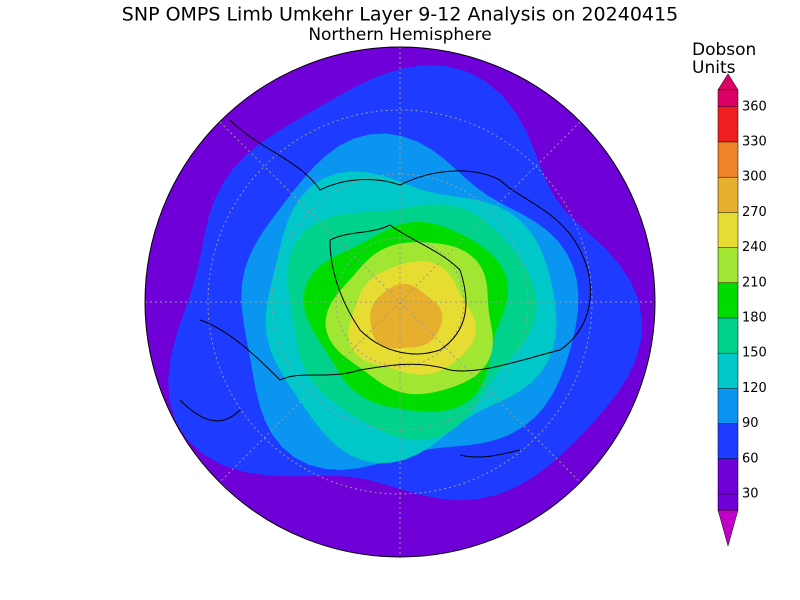 This screenshot has height=600, width=800. What do you see at coordinates (754, 353) in the screenshot?
I see `colorbar-tick-label: 150` at bounding box center [754, 353].